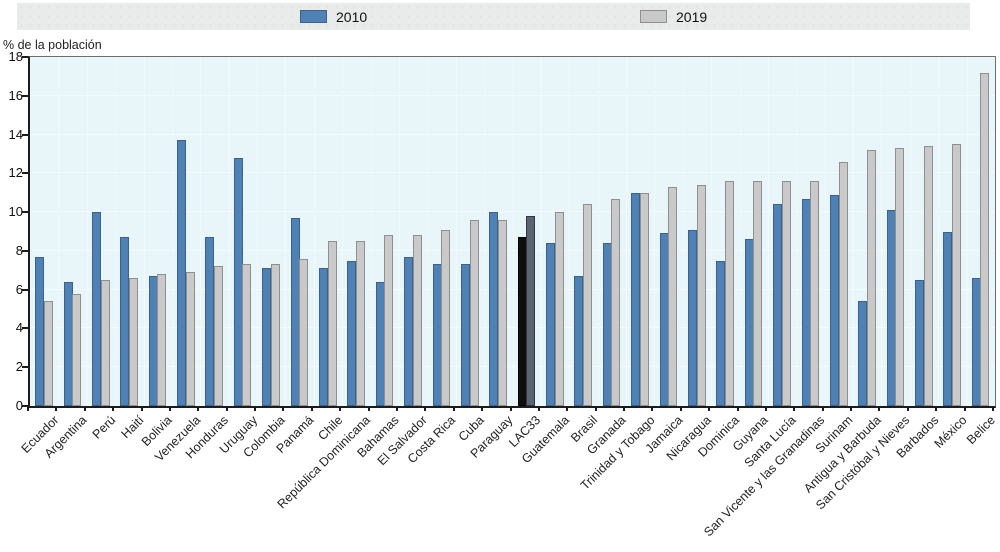 The width and height of the screenshot is (1000, 552). What do you see at coordinates (48, 353) in the screenshot?
I see `bar-2019-ecuador` at bounding box center [48, 353].